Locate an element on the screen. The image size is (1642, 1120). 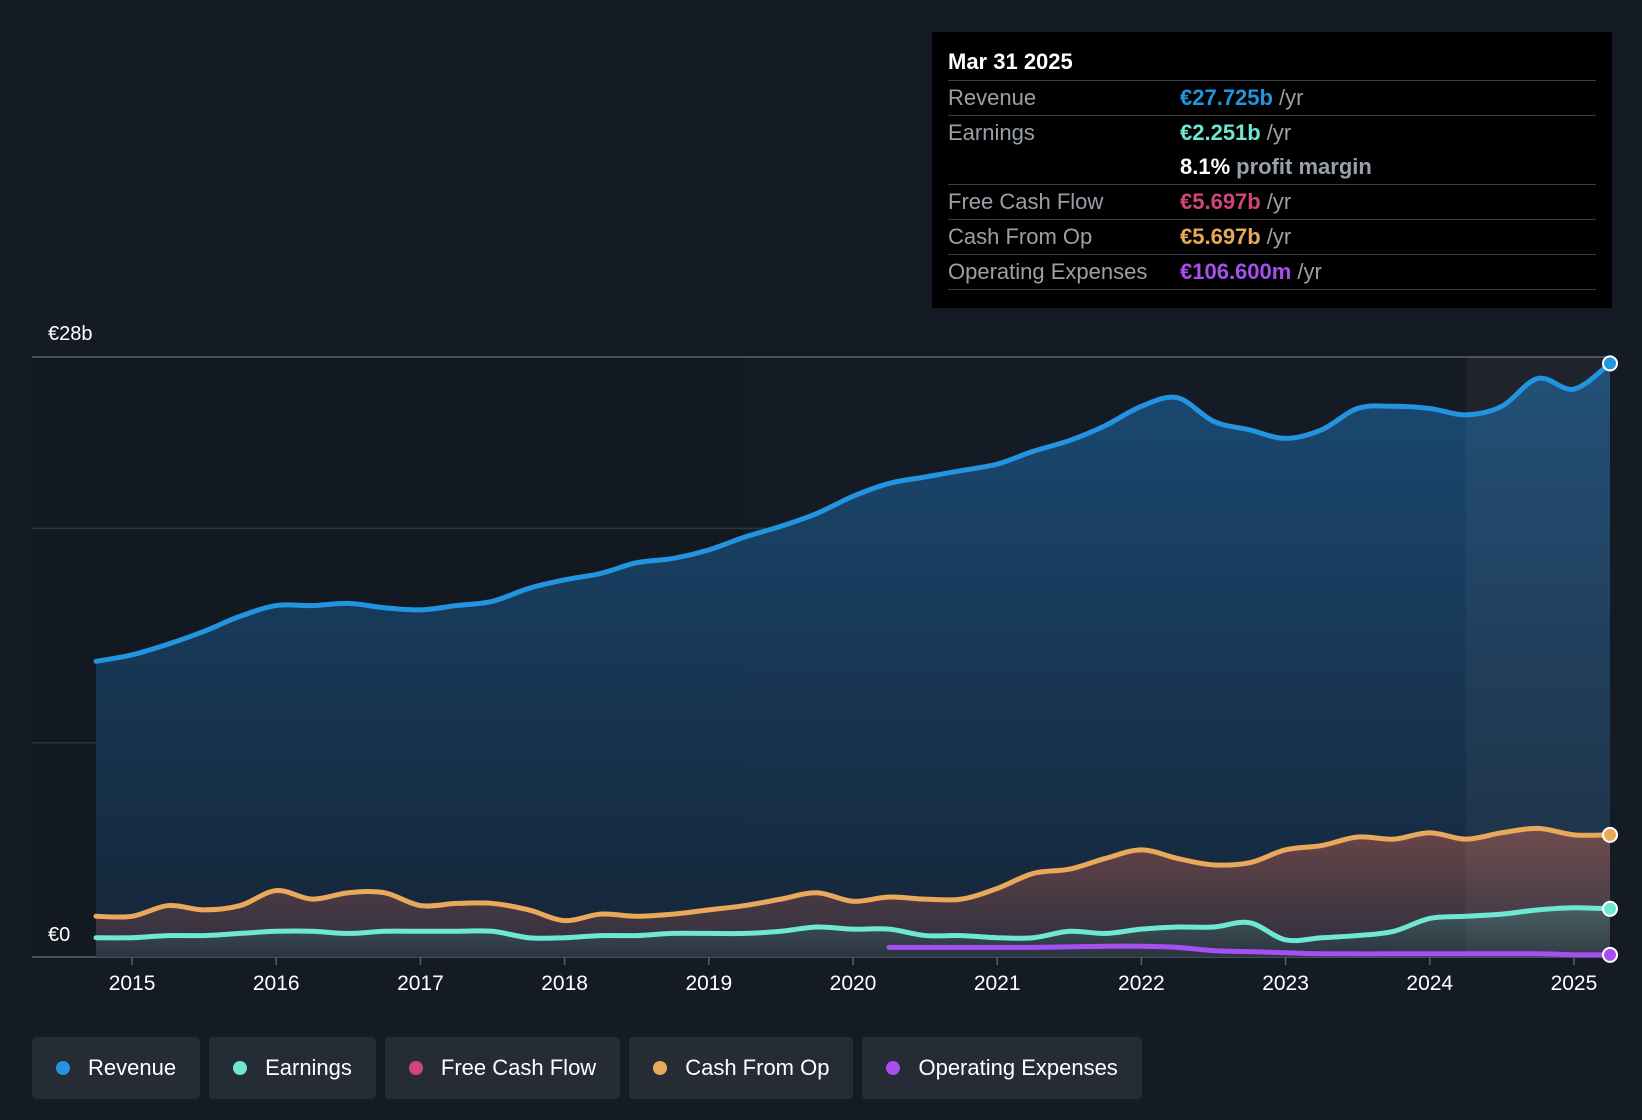
x-tick-label: 2024 is located at coordinates (1429, 983).